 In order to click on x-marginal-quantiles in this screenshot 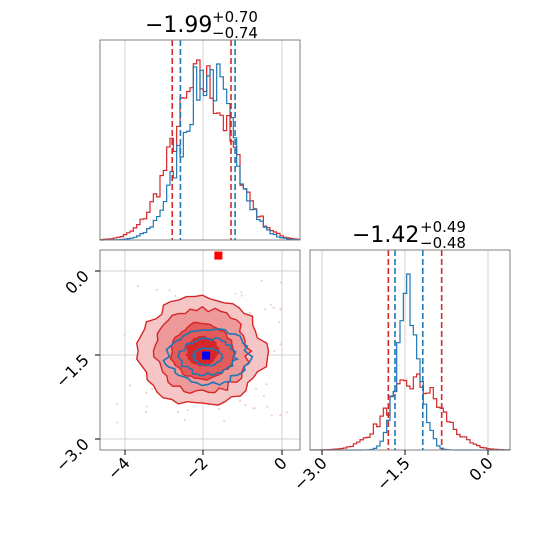, I will do `click(203, 140)`.